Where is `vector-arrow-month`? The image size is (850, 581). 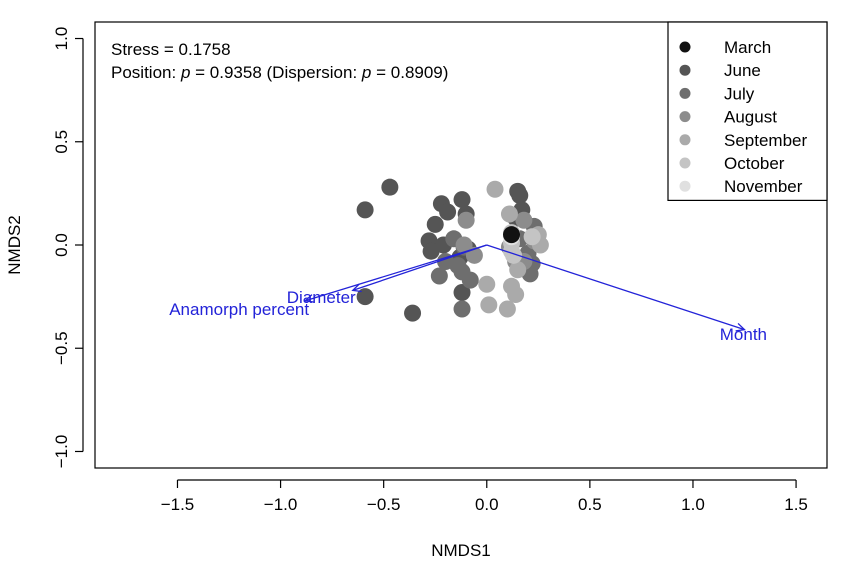
vector-arrow-month is located at coordinates (615, 287).